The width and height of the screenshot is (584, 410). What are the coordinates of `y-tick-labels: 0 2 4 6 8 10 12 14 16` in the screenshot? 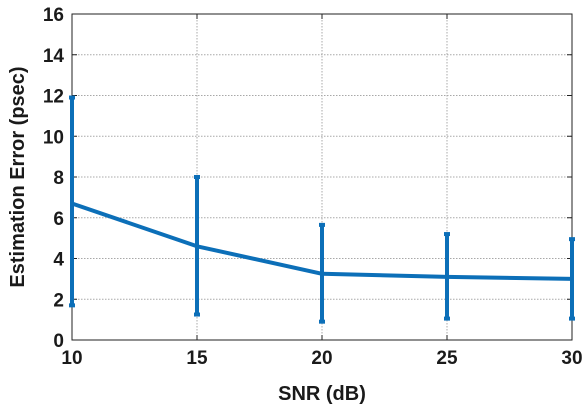 It's located at (54, 178).